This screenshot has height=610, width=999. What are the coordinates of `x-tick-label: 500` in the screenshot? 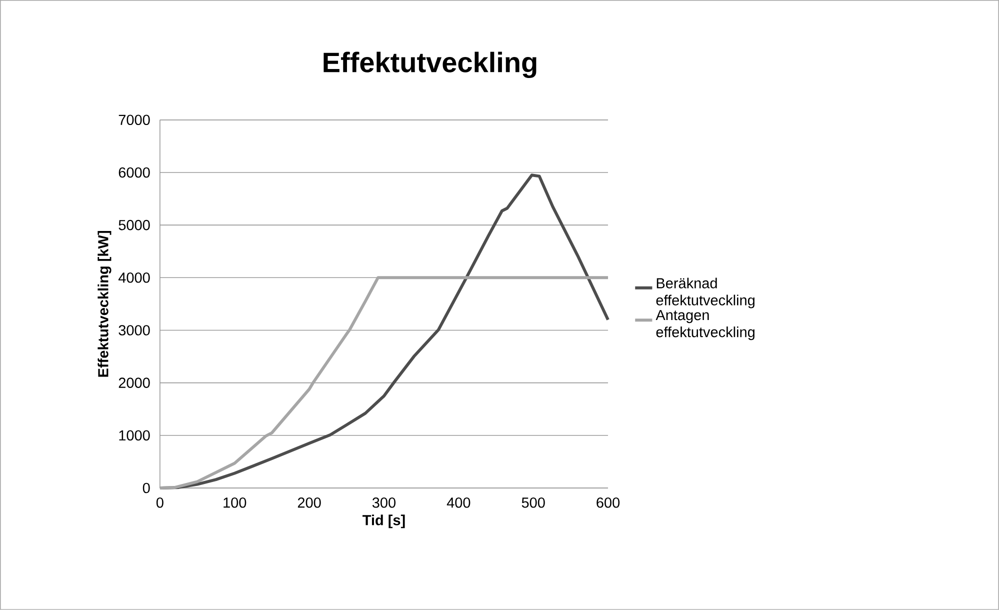 It's located at (533, 503).